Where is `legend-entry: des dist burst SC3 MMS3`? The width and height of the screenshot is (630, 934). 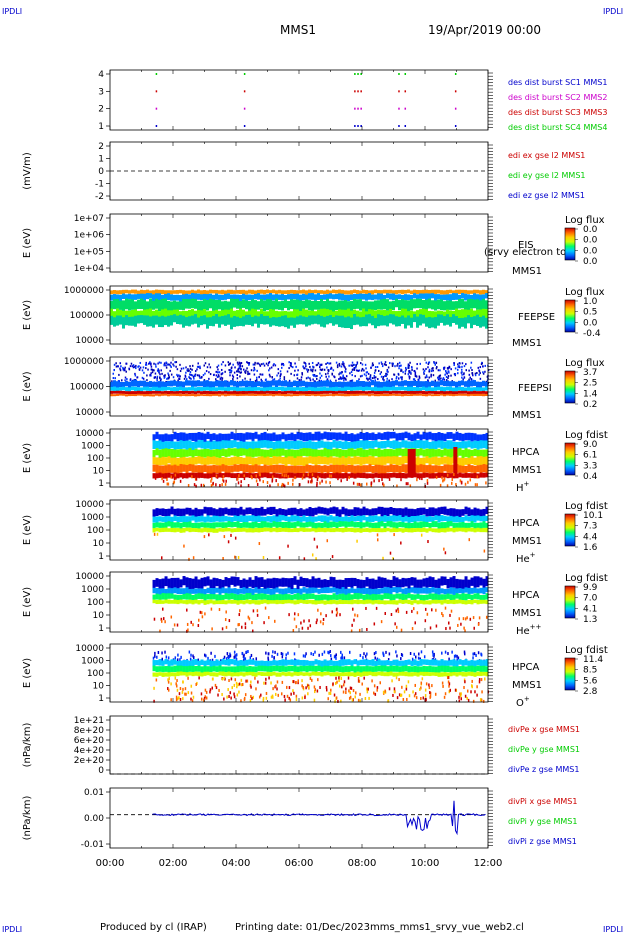 legend-entry: des dist burst SC3 MMS3 is located at coordinates (557, 112).